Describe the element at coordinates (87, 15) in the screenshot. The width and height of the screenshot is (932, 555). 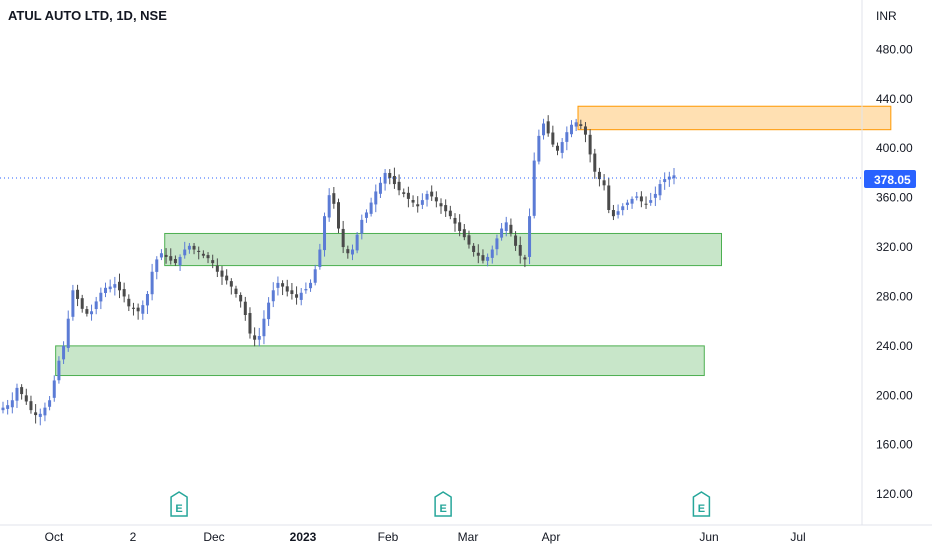
I see `symbol-title: ATUL AUTO LTD, 1D, NSE` at that location.